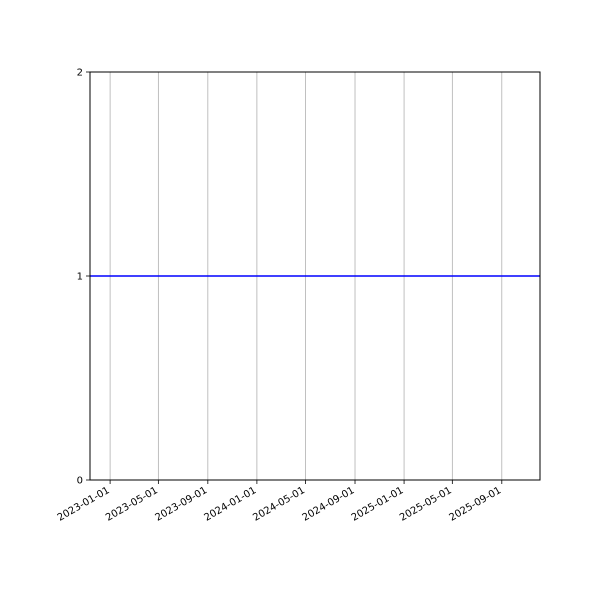 This screenshot has width=600, height=600. Describe the element at coordinates (80, 73) in the screenshot. I see `y-tick-label: 2` at that location.